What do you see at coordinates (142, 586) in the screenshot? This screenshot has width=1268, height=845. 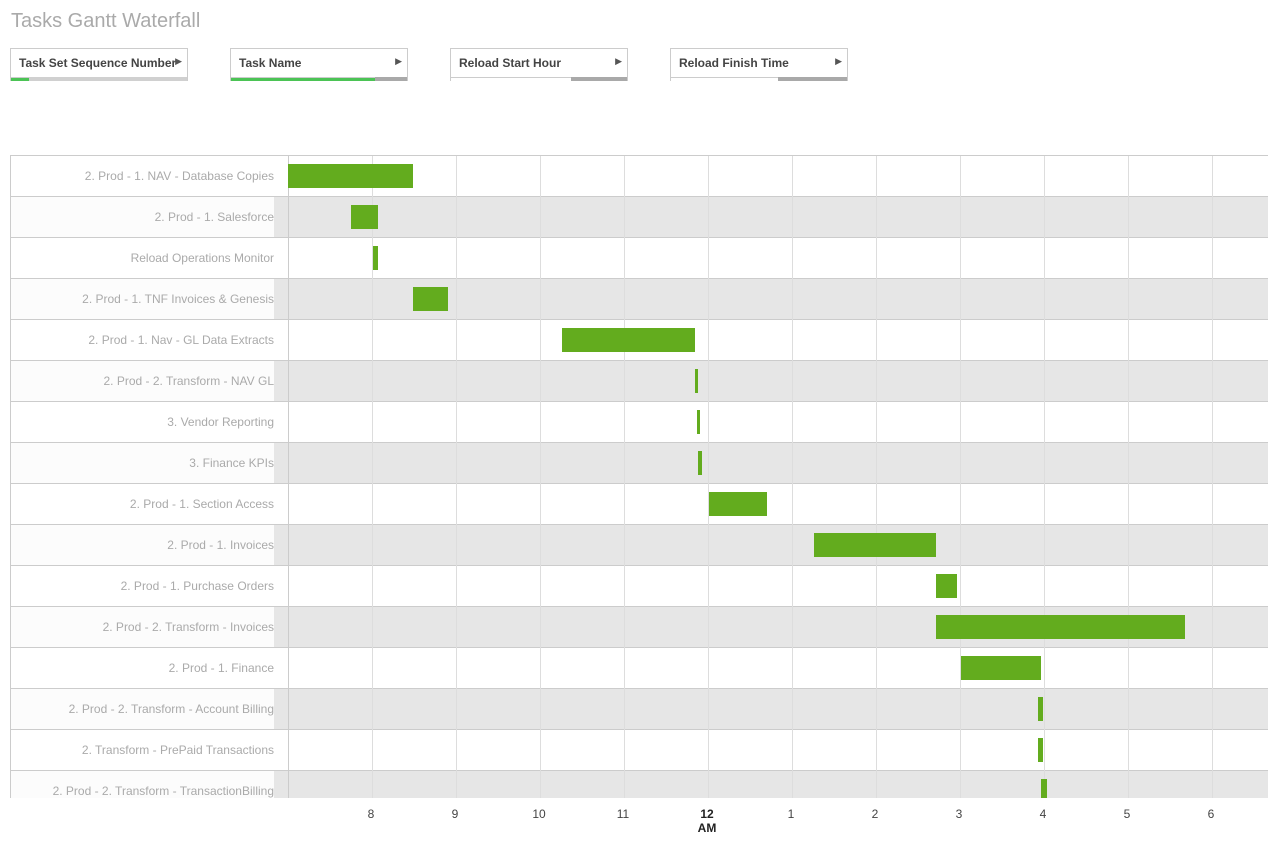 I see `task-label: 2. Prod - 1. Purchase Orders` at bounding box center [142, 586].